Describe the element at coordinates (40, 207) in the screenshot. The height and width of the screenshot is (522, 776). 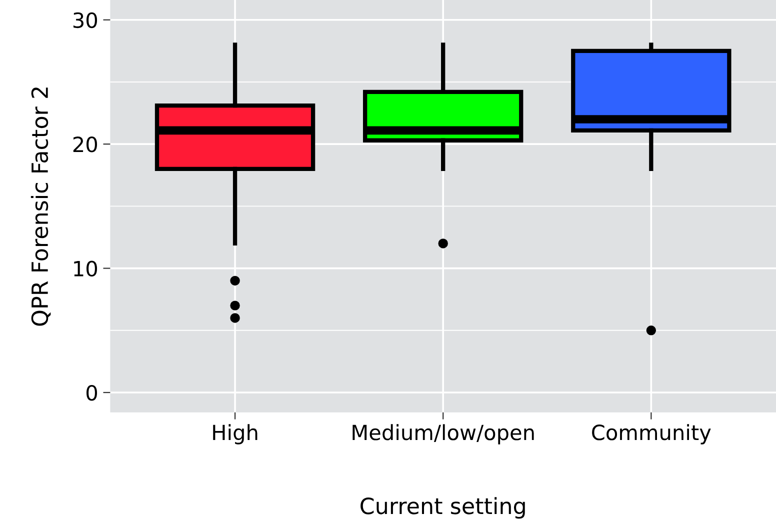
I see `y-axis-title: QPR Forensic Factor 2` at that location.